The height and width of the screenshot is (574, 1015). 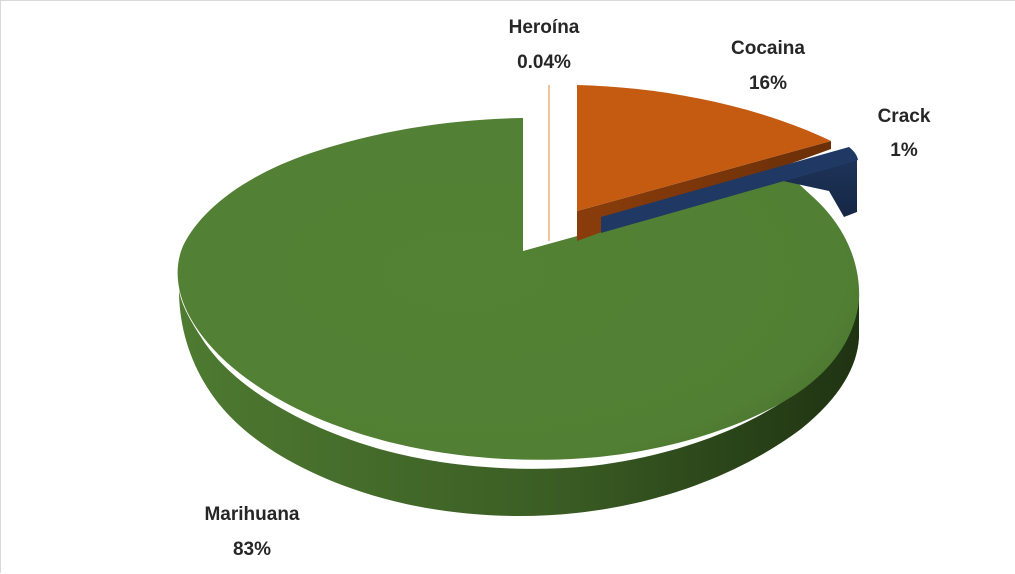 I want to click on slice-cocaina-top, so click(x=704, y=148).